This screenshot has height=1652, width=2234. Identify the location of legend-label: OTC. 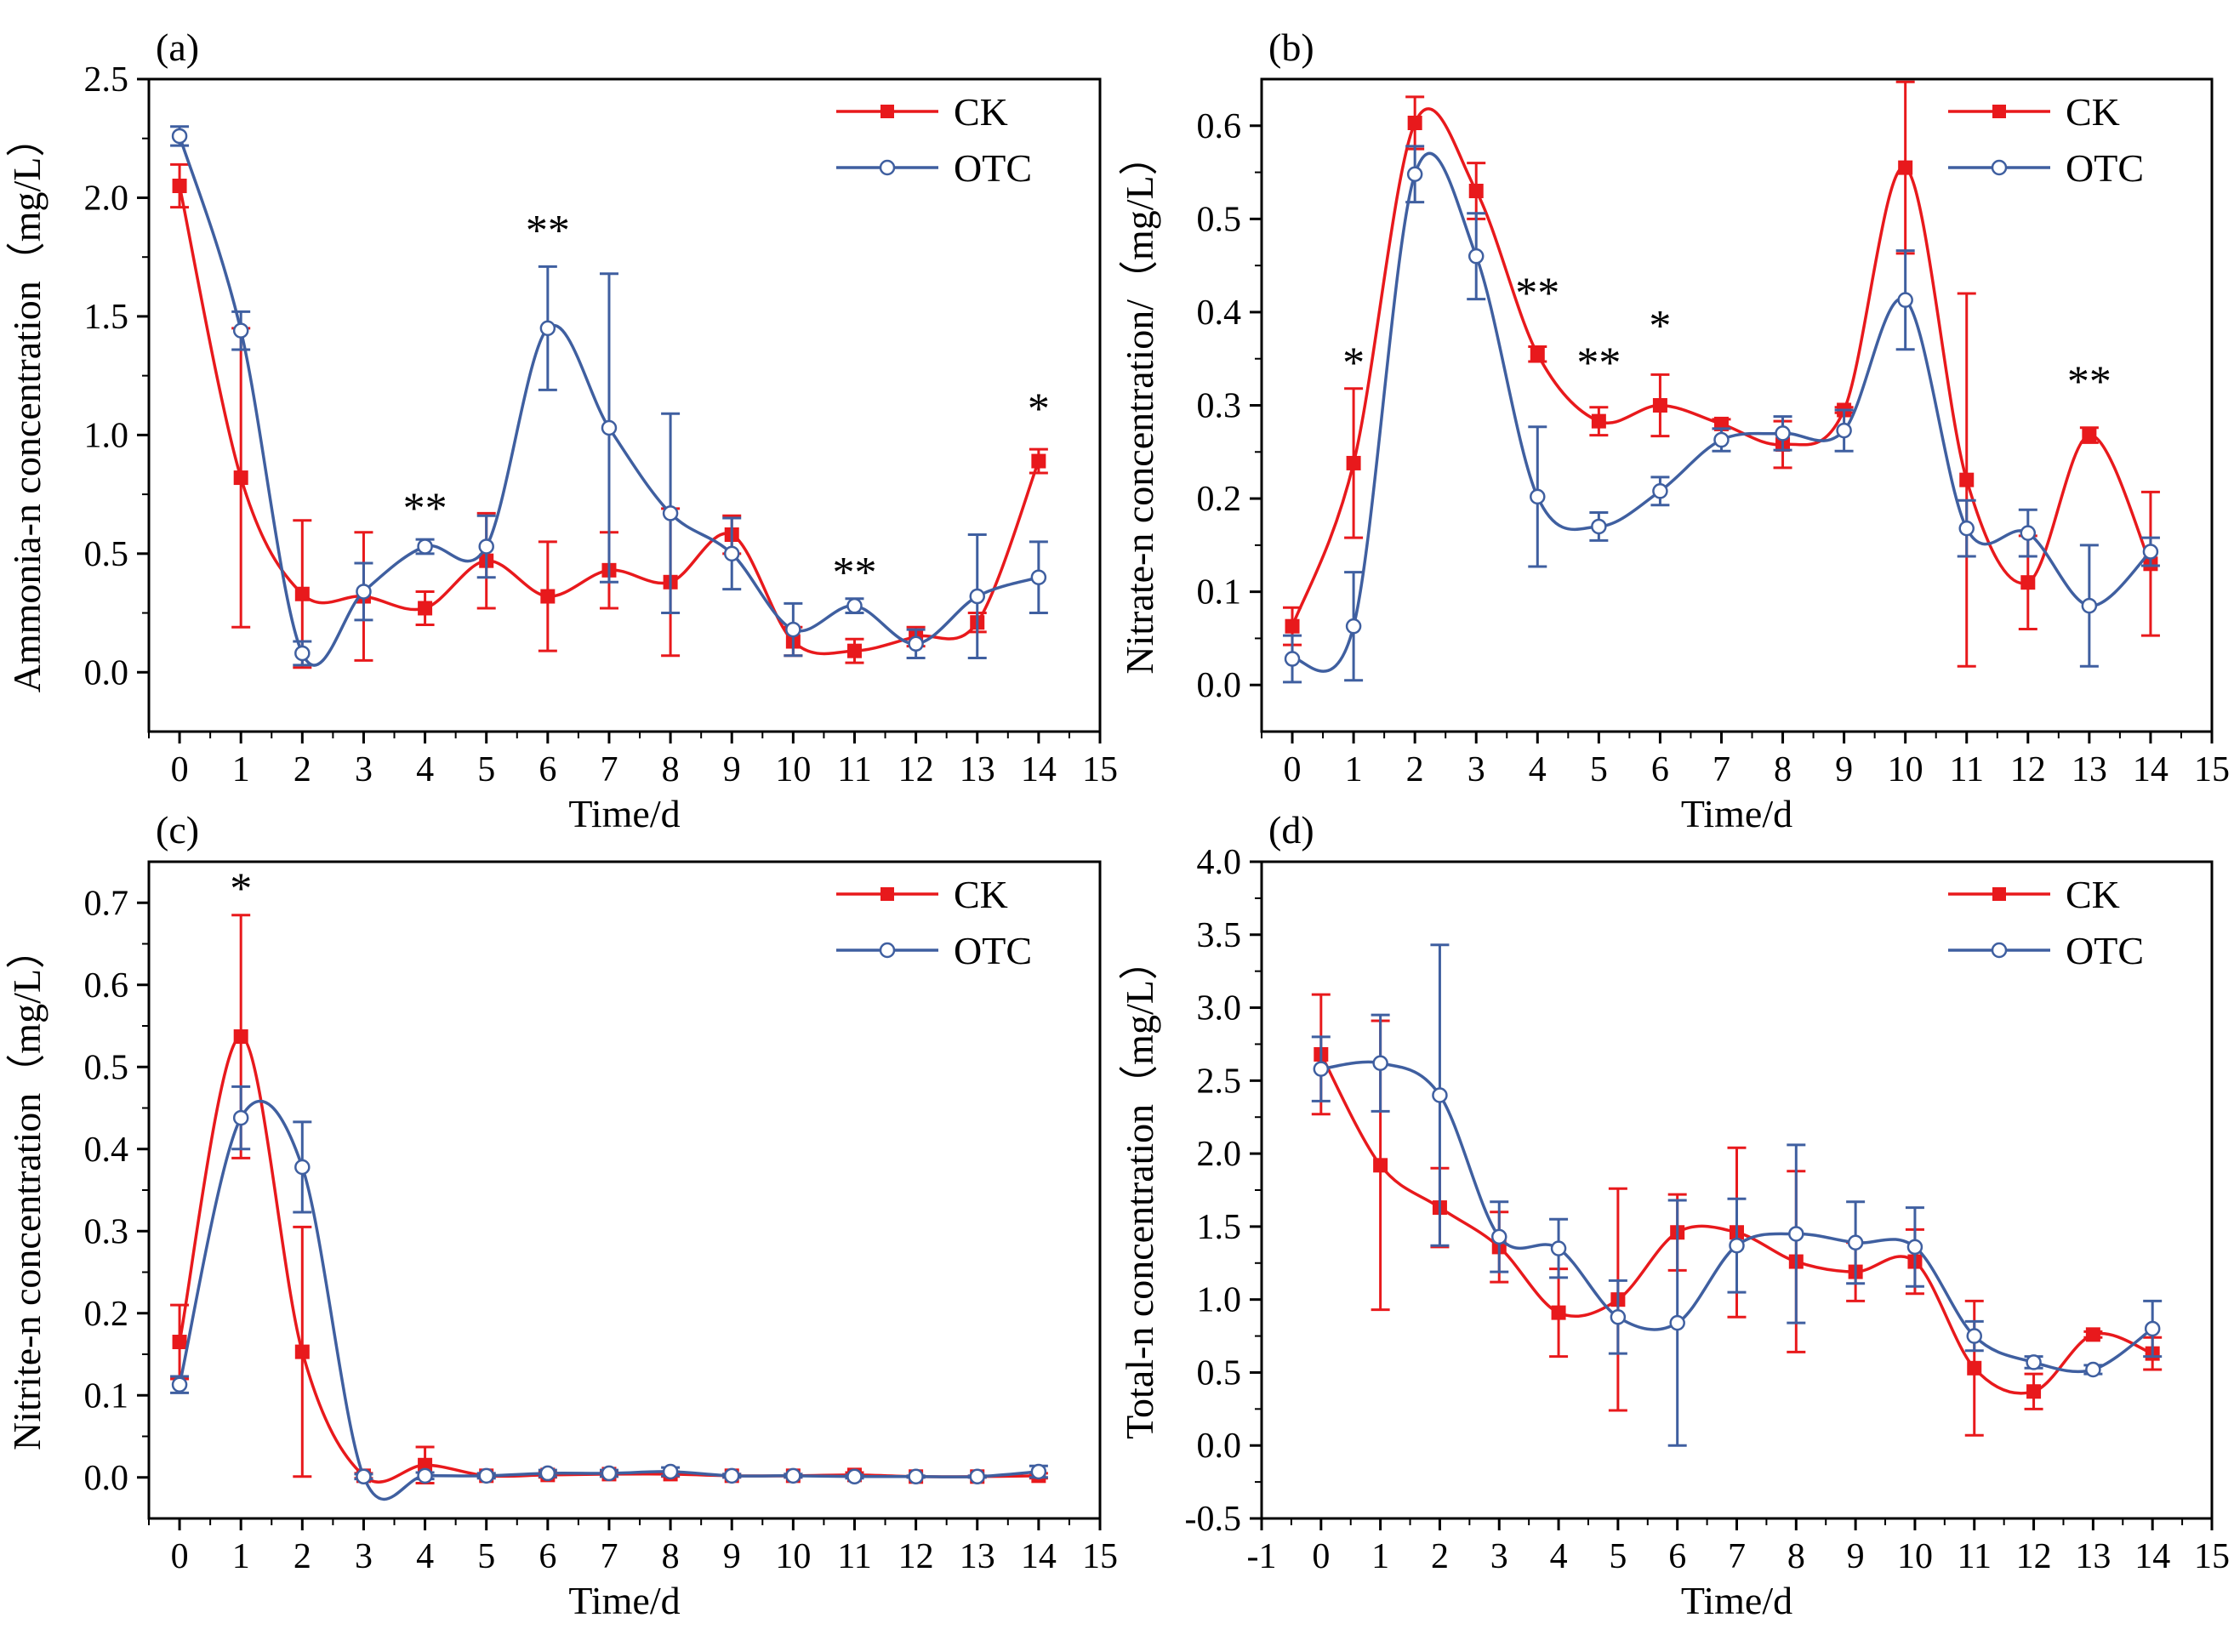
(2105, 950).